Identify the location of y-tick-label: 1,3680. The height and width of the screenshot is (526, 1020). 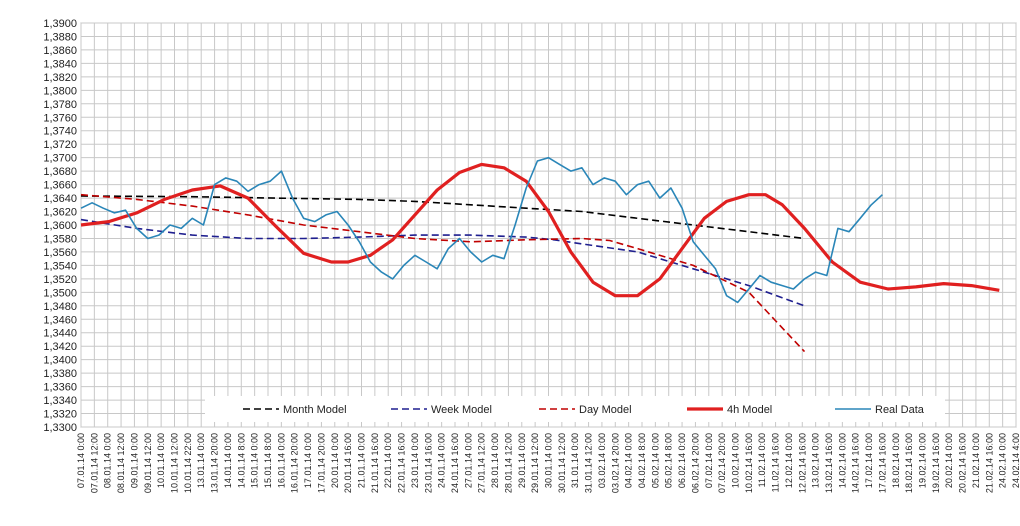
(60, 172).